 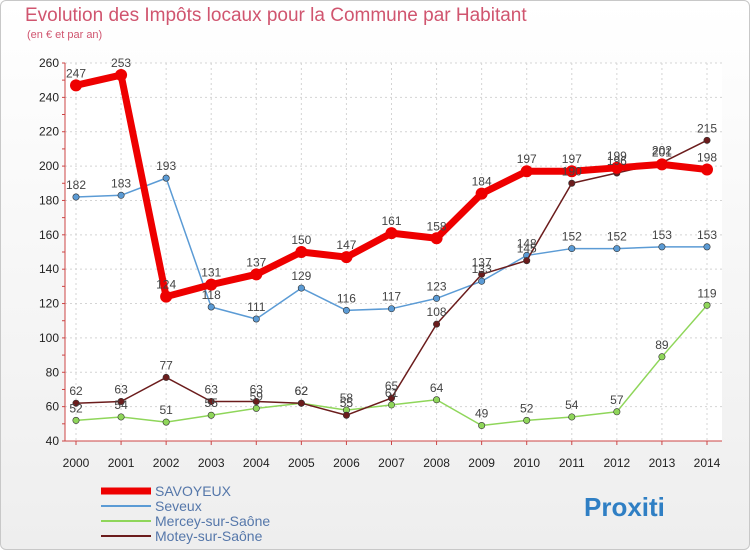 What do you see at coordinates (617, 463) in the screenshot?
I see `x-tick-label: 2012` at bounding box center [617, 463].